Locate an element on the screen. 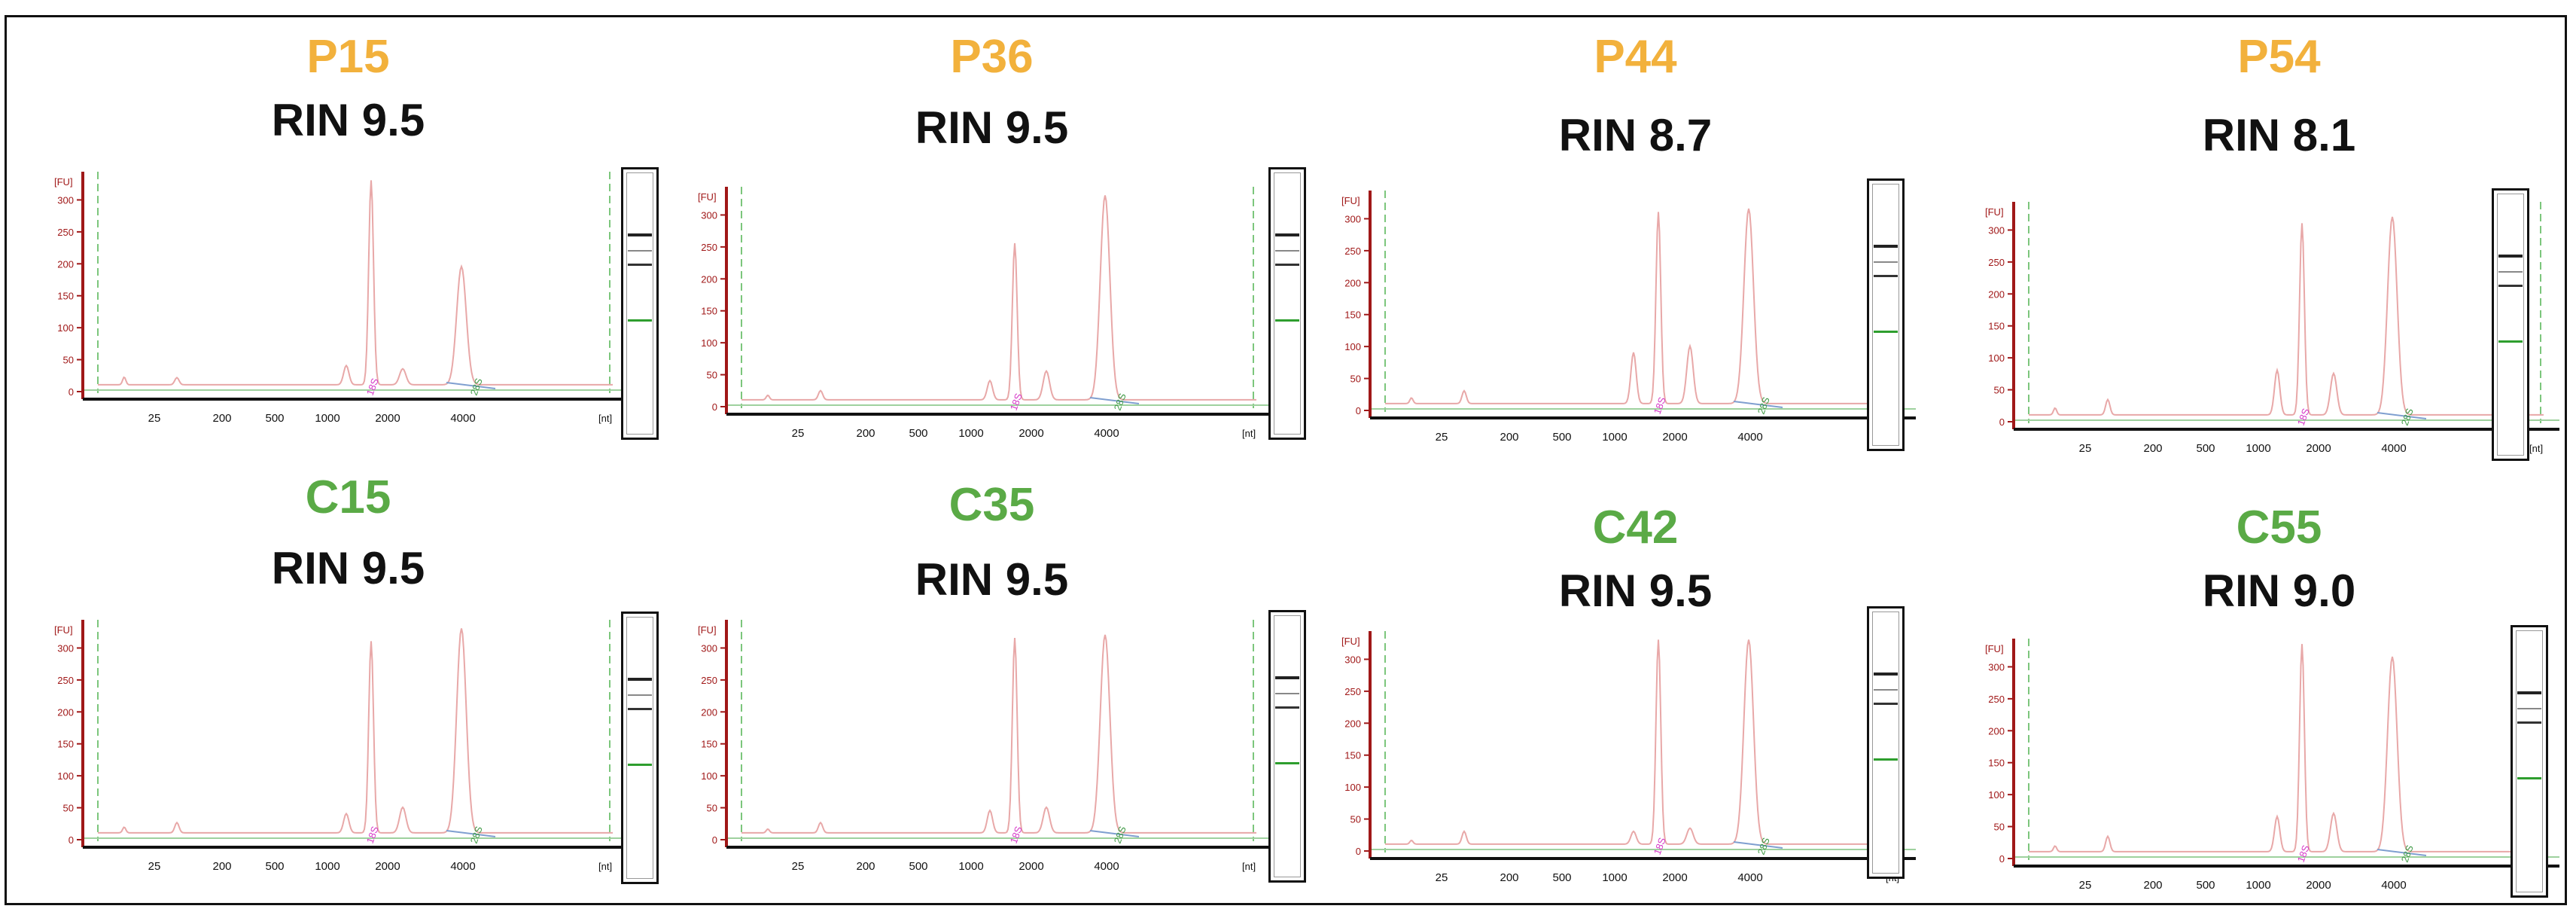 The height and width of the screenshot is (915, 2576). rin-label: RIN 9.5 is located at coordinates (992, 127).